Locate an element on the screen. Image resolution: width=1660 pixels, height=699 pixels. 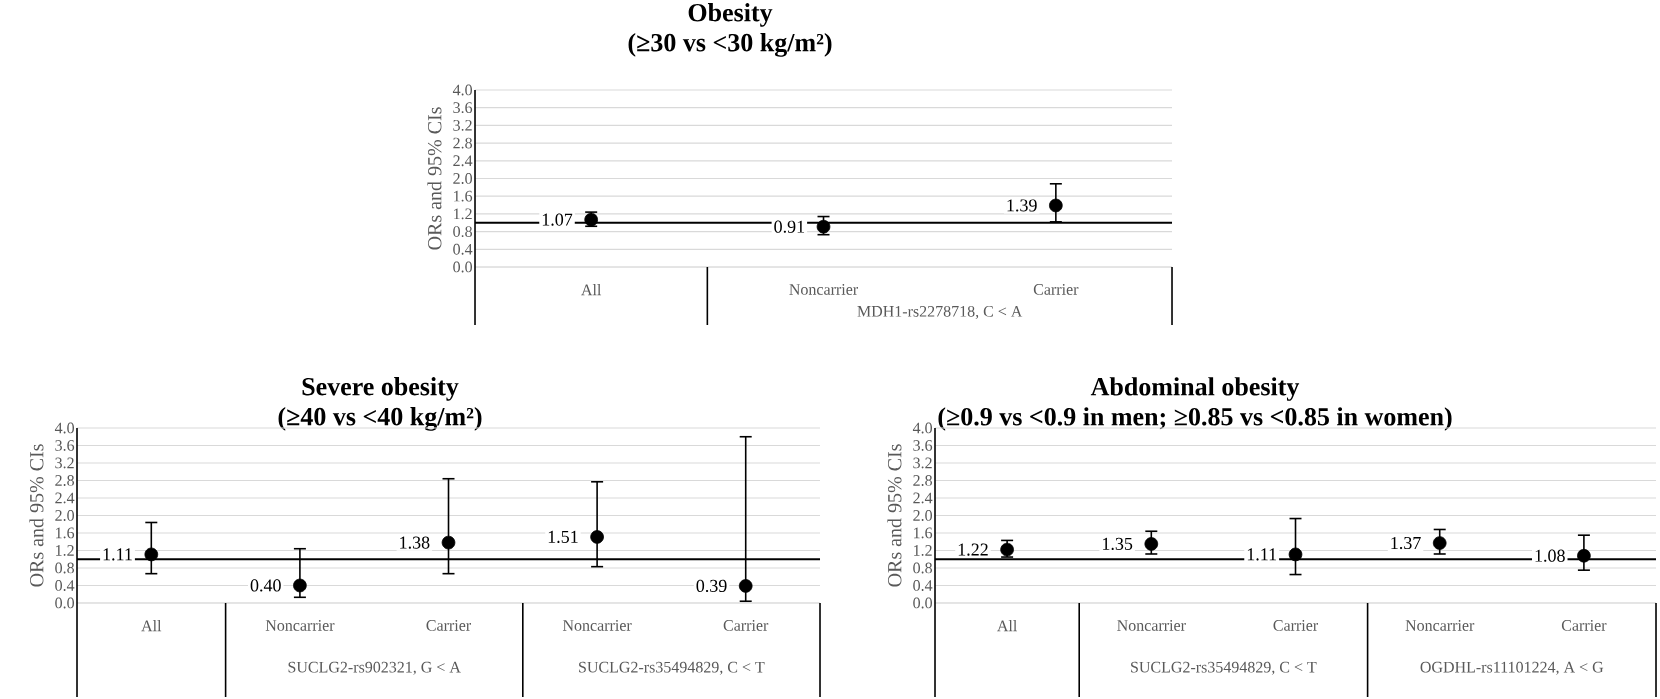
data-label: 1.35 is located at coordinates (1117, 544).